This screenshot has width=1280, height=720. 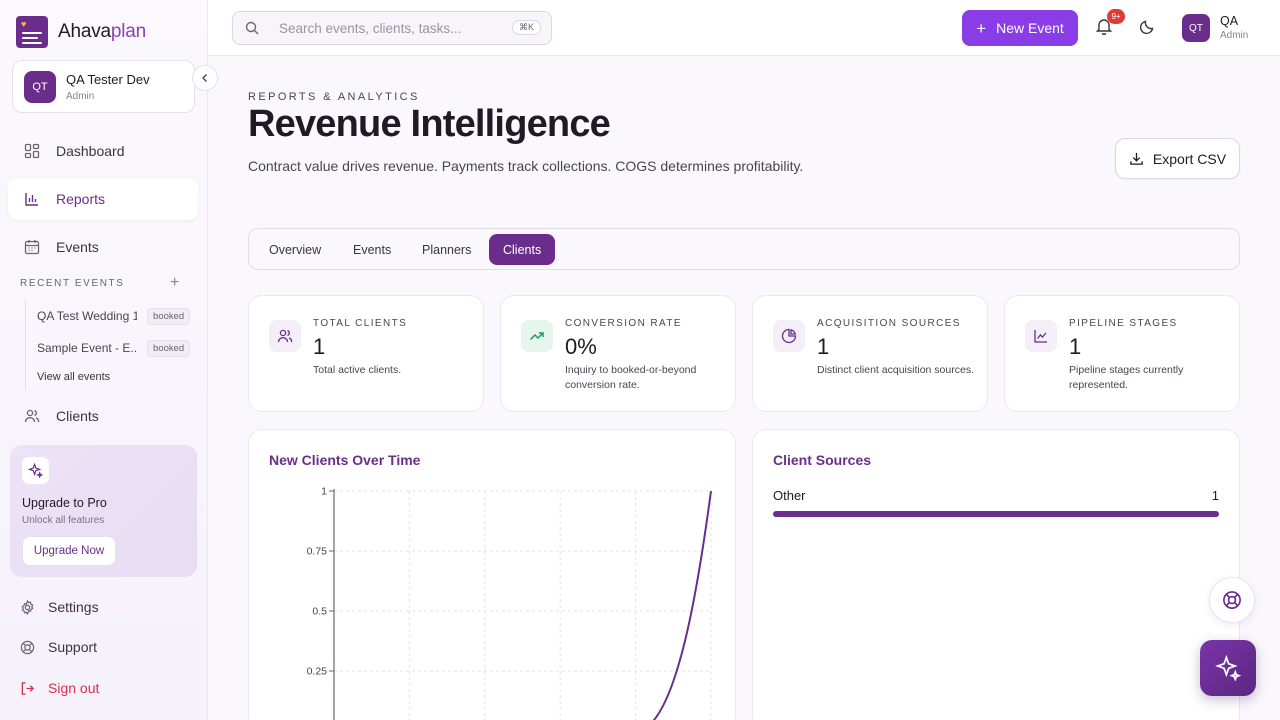 I want to click on recent-event-name: QA Test Wedding 1, so click(x=87, y=316).